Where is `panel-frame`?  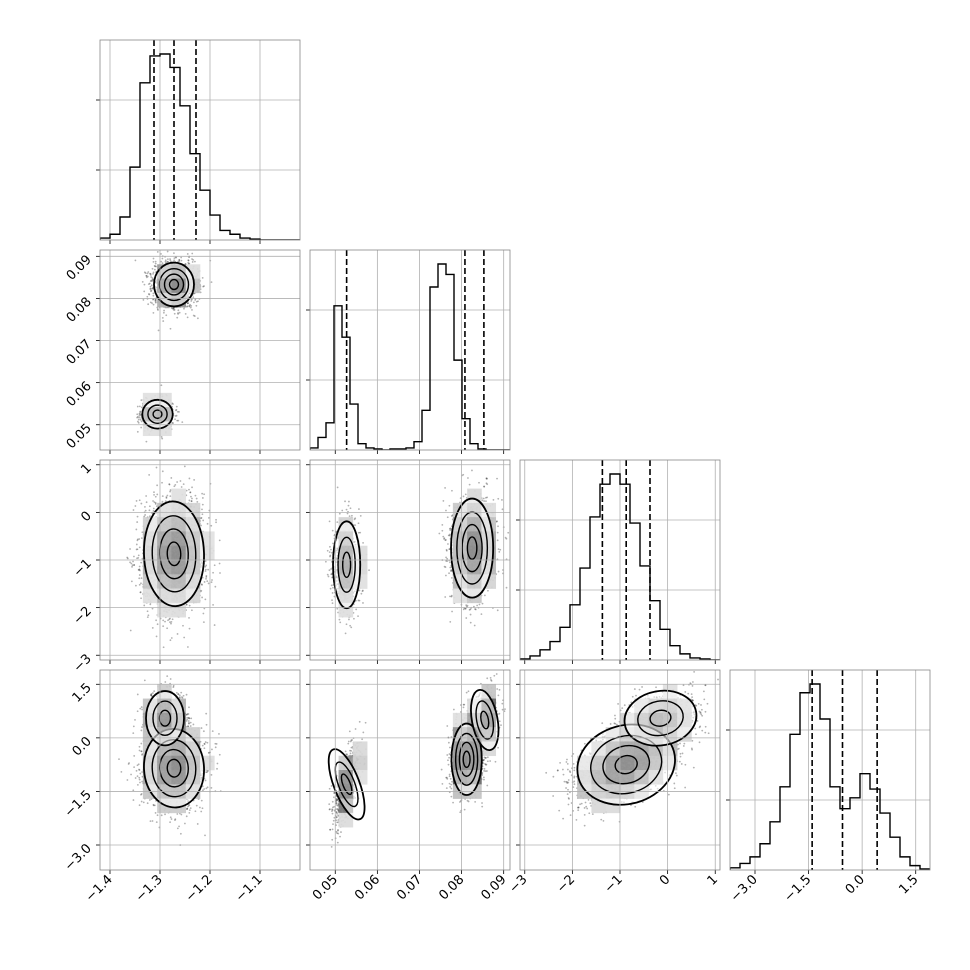
panel-frame is located at coordinates (410, 350).